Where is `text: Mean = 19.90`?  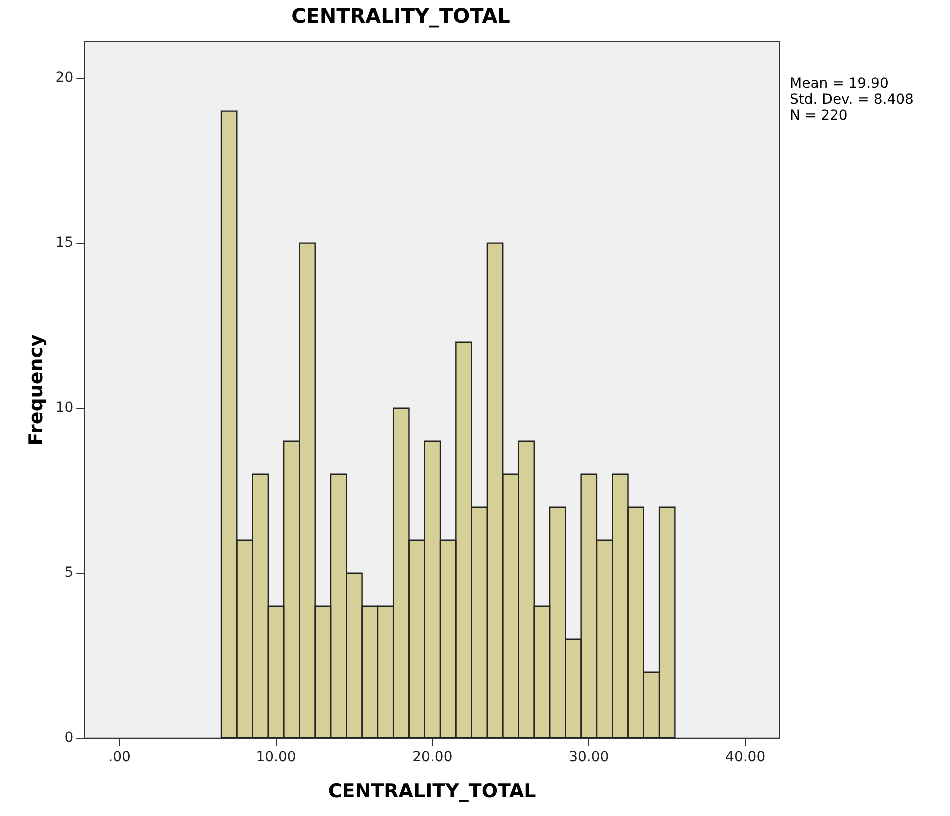
text: Mean = 19.90 is located at coordinates (840, 84).